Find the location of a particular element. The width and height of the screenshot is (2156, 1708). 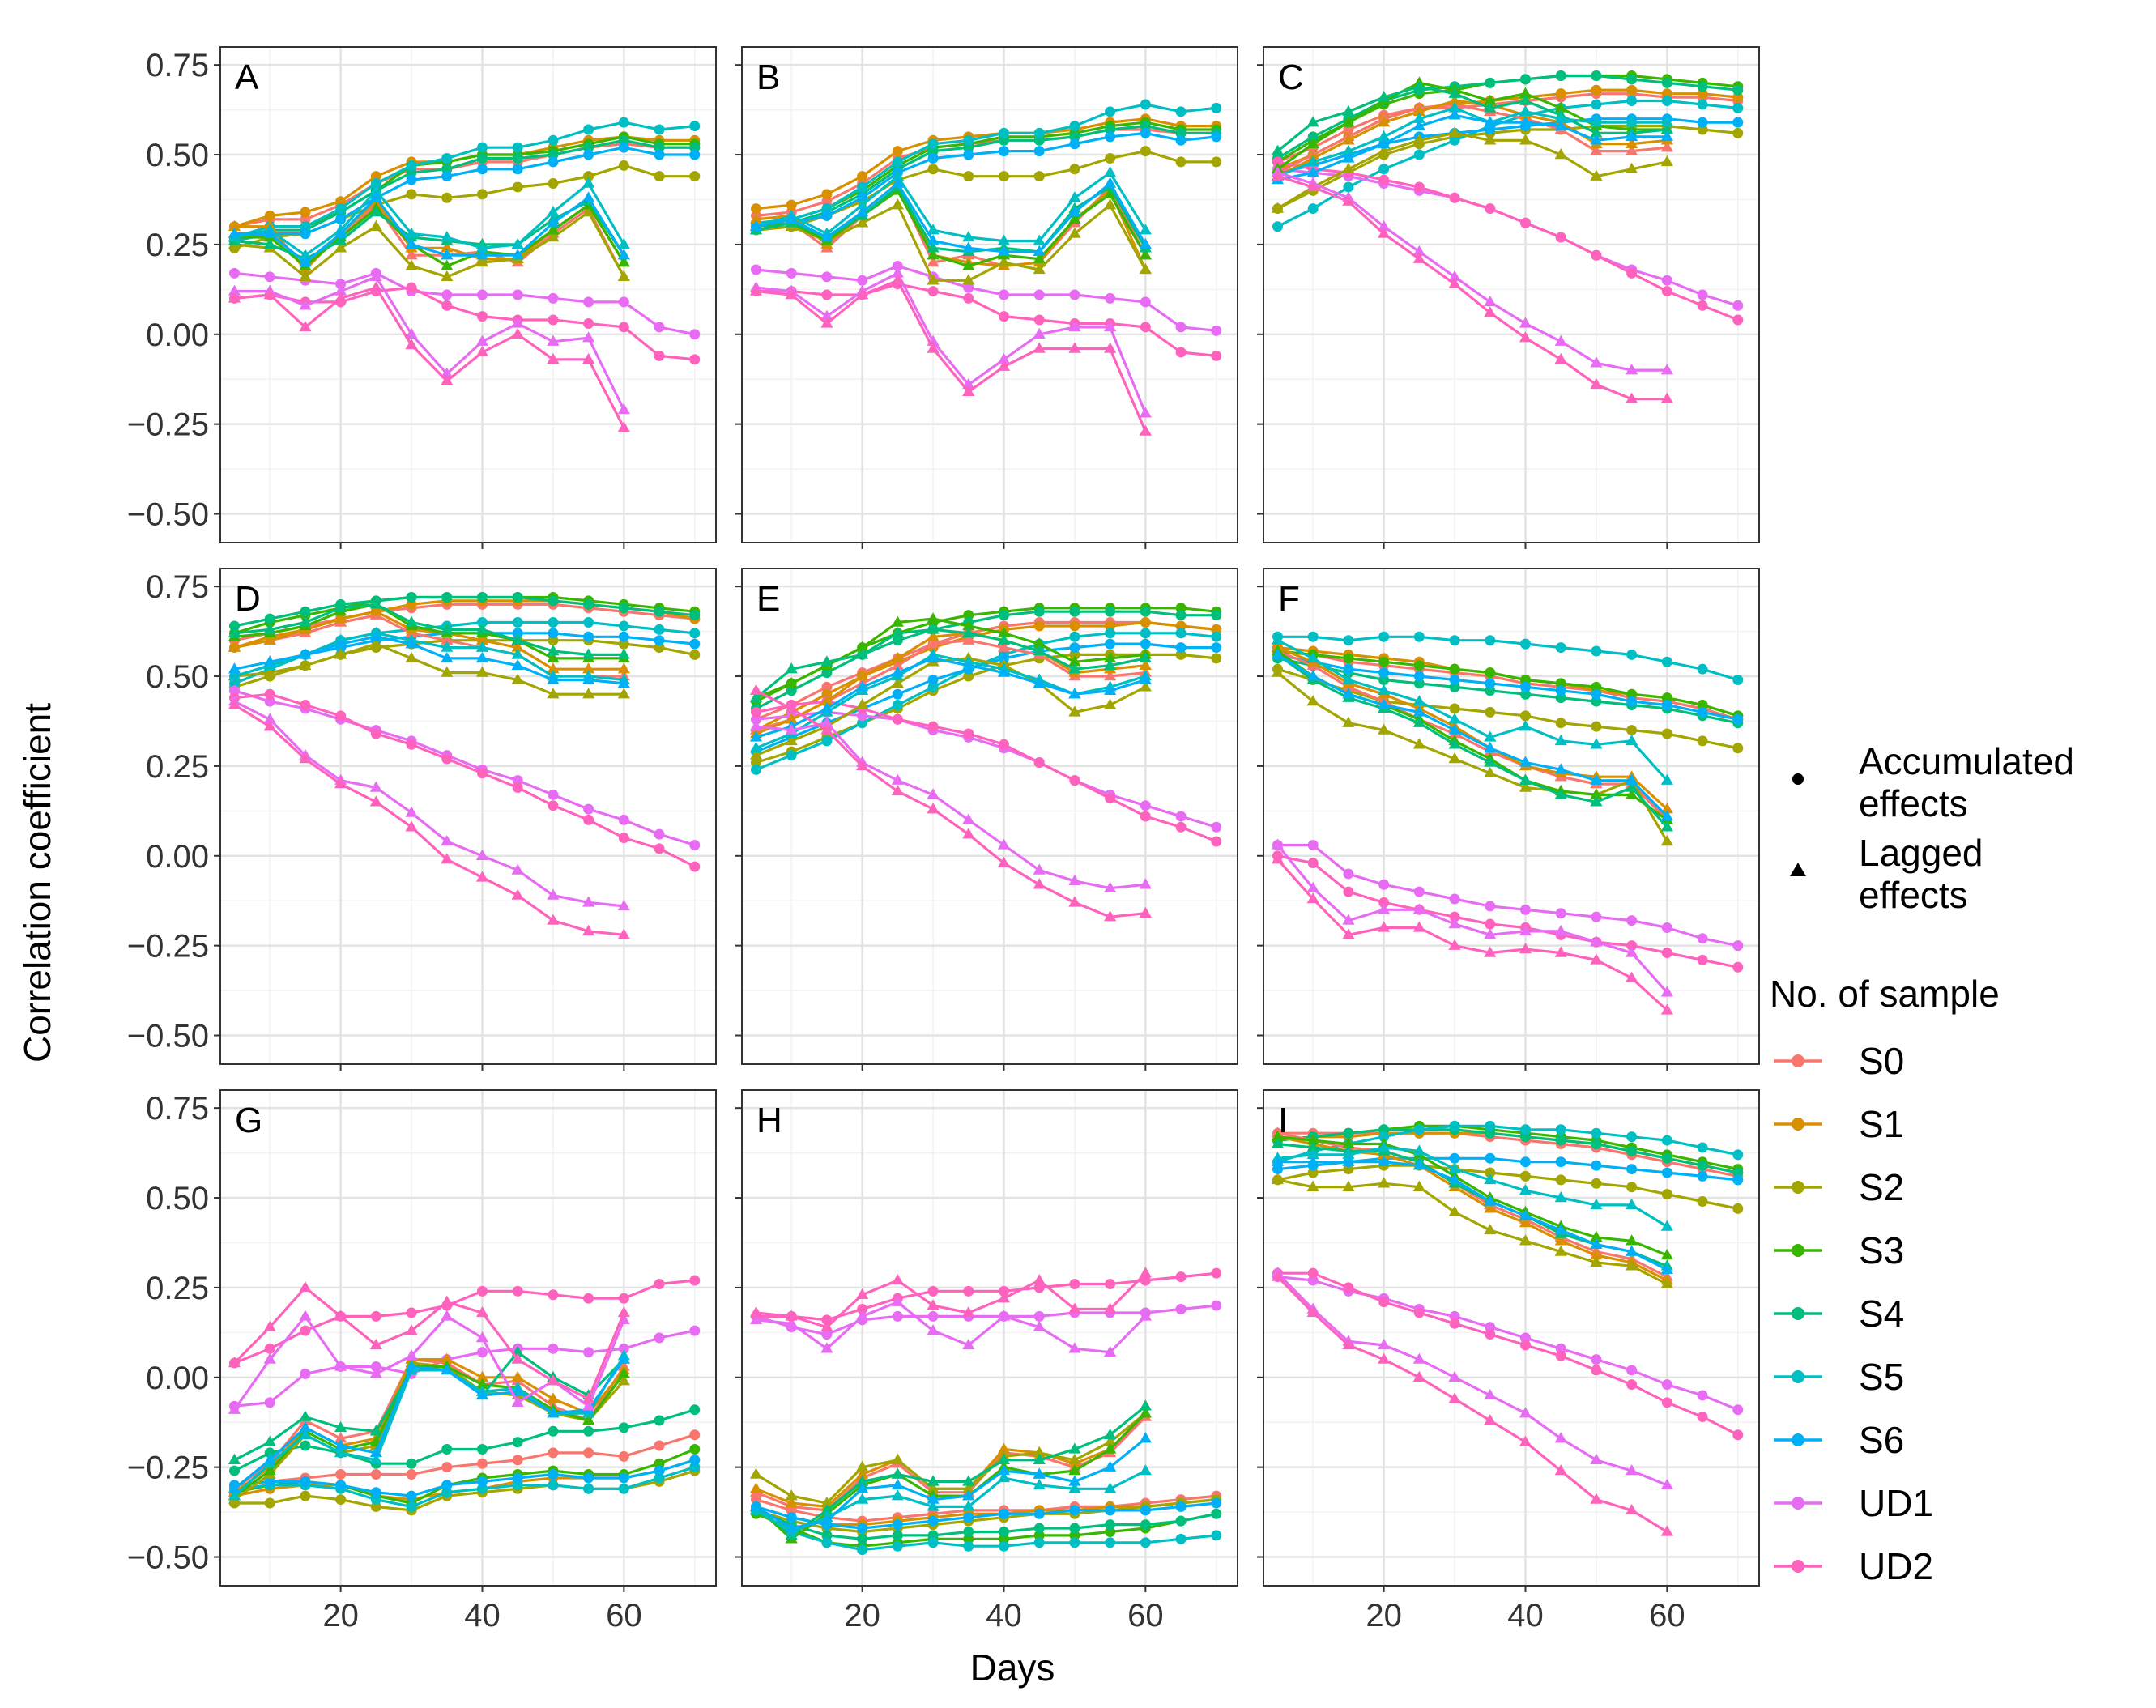

legend-shape-label: Lagged is located at coordinates (1921, 853).